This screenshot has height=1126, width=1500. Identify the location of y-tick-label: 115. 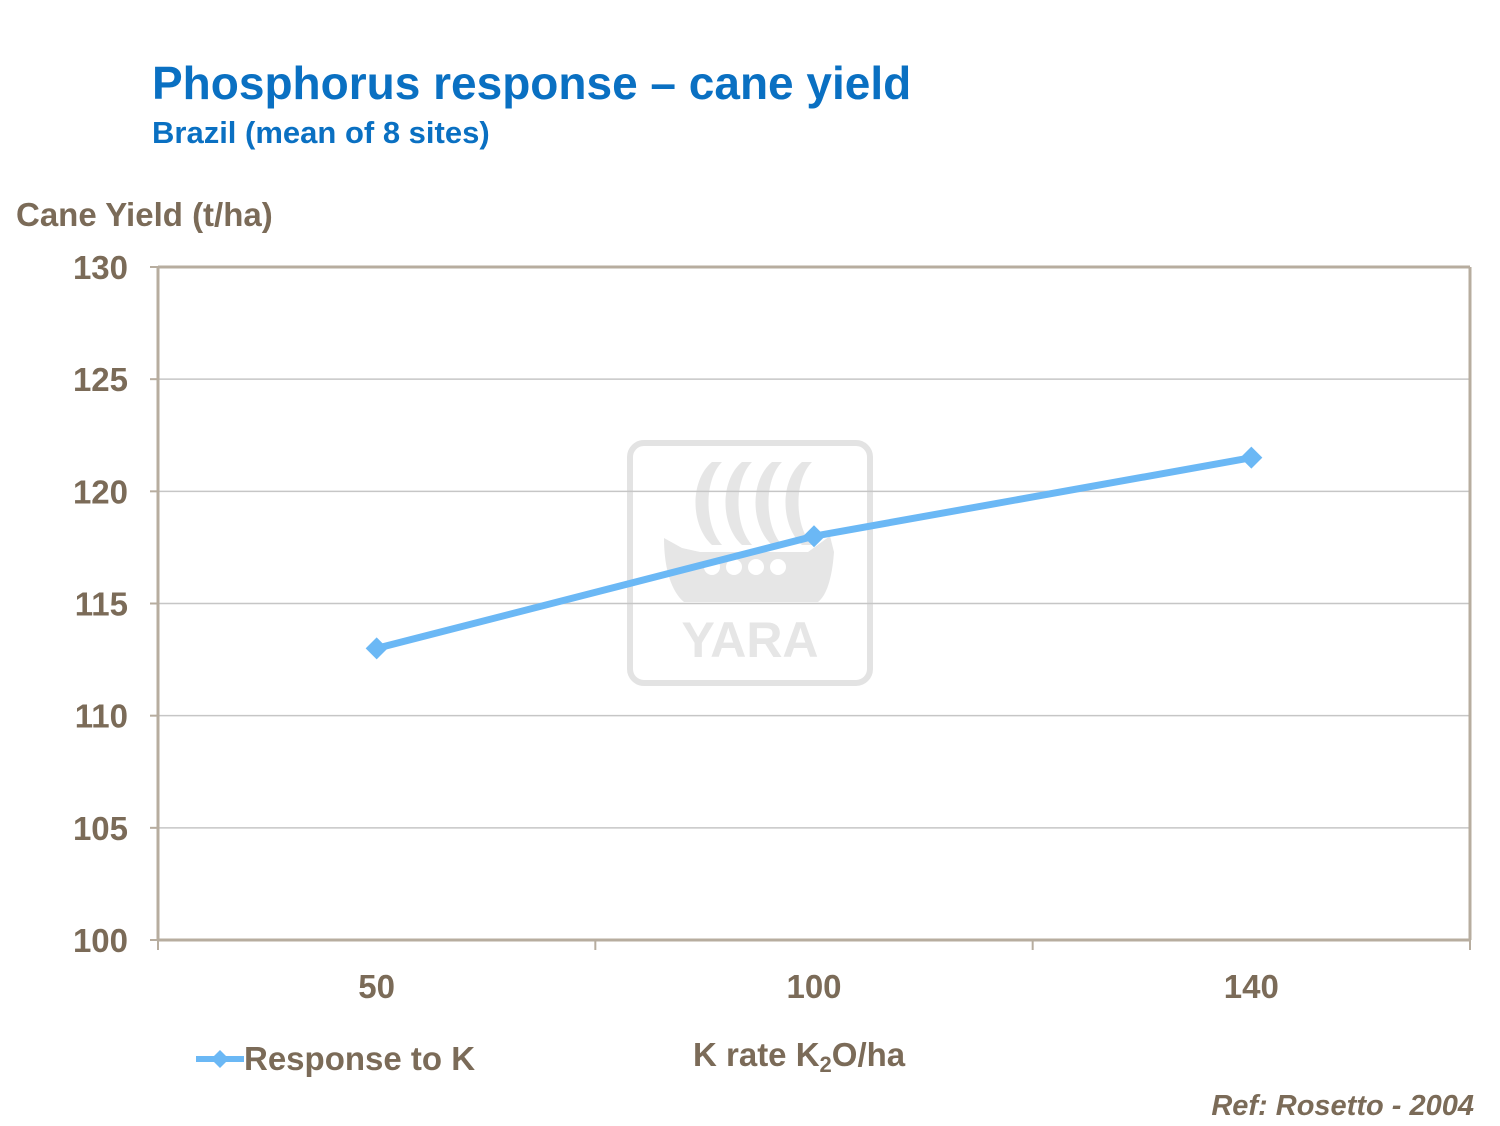
(101, 604).